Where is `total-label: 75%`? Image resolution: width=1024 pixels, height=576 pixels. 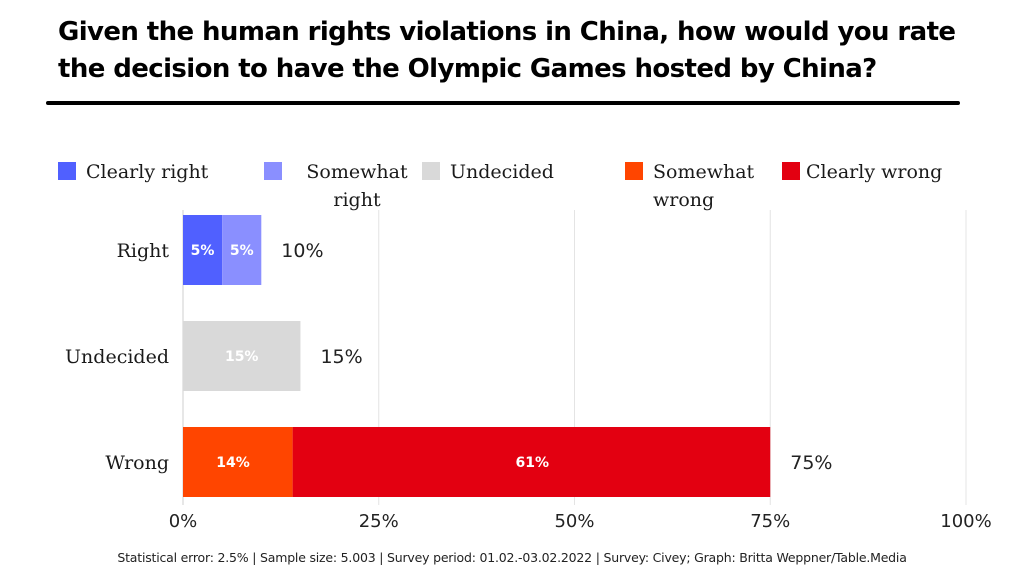 total-label: 75% is located at coordinates (811, 463).